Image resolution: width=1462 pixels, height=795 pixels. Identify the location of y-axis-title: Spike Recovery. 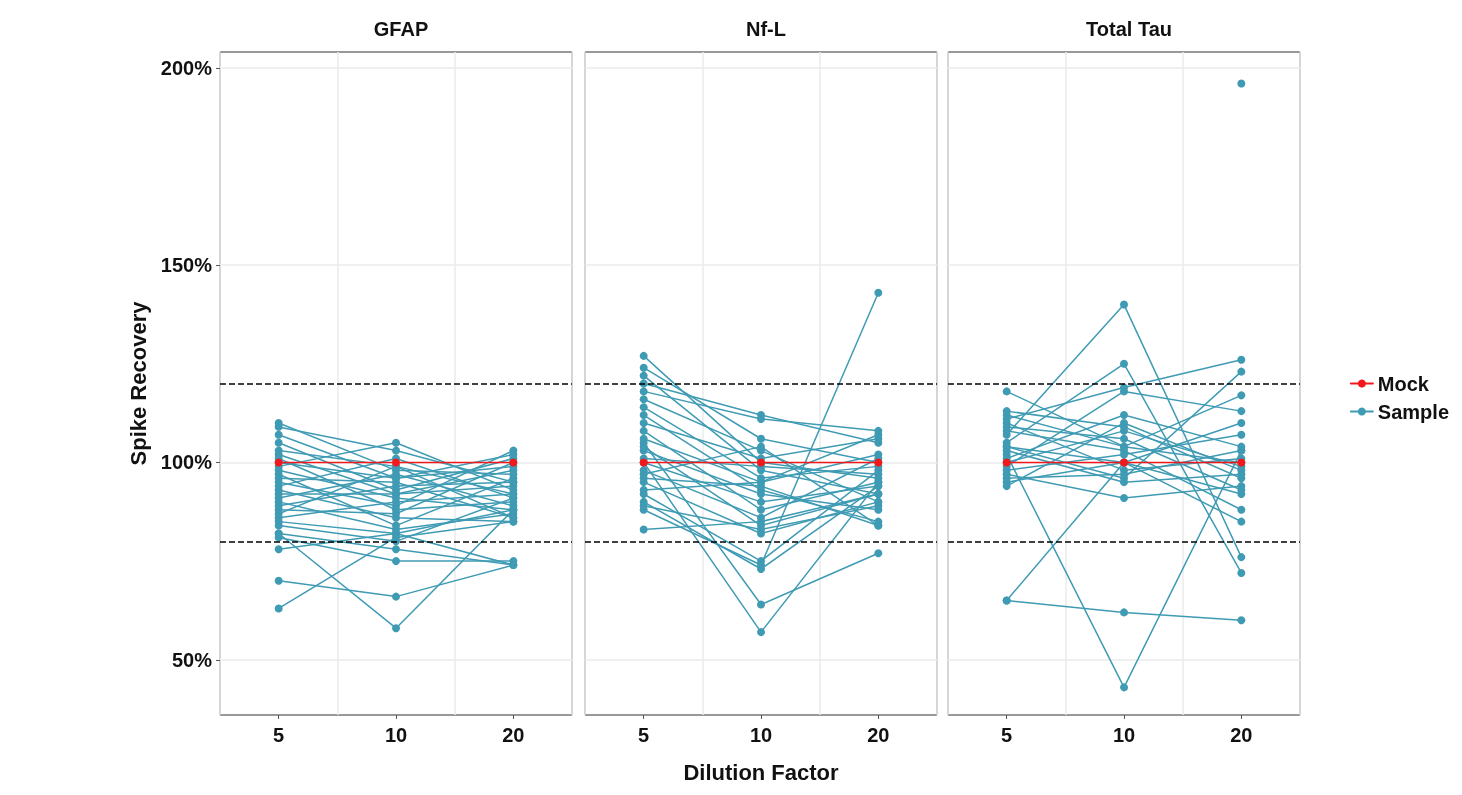
(139, 383).